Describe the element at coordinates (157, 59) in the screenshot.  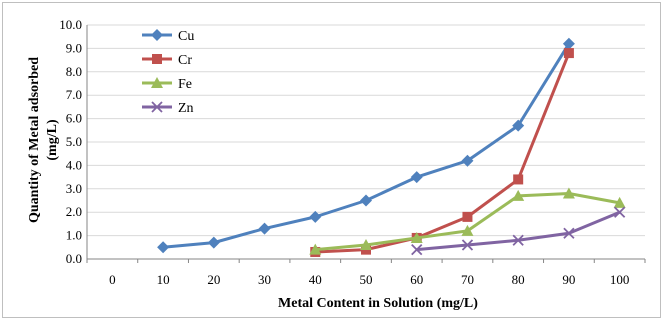
I see `legend-marker-cr` at that location.